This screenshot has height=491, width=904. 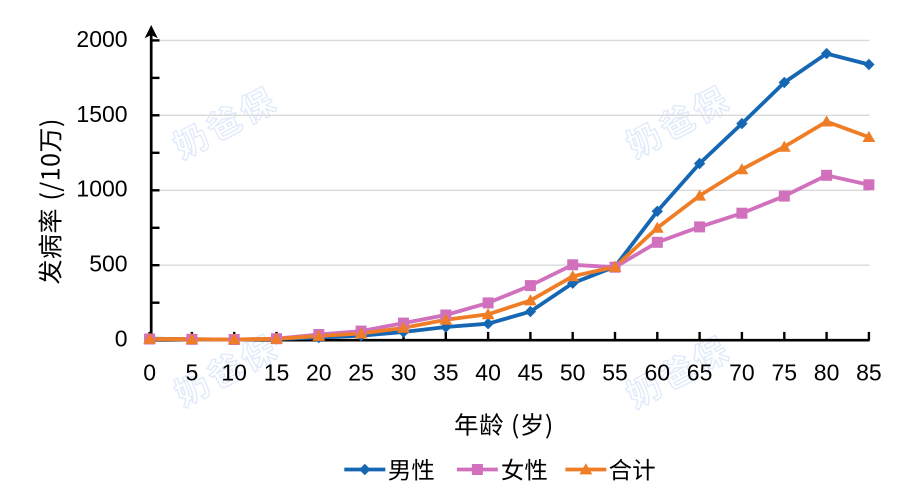 I want to click on svg-text: 55, so click(x=615, y=373).